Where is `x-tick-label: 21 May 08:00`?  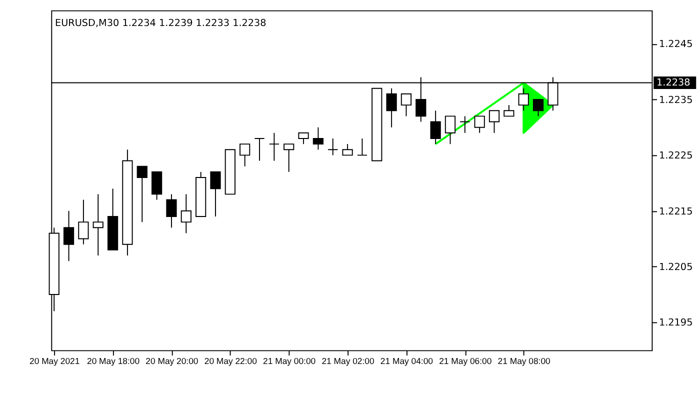
x-tick-label: 21 May 08:00 is located at coordinates (524, 361).